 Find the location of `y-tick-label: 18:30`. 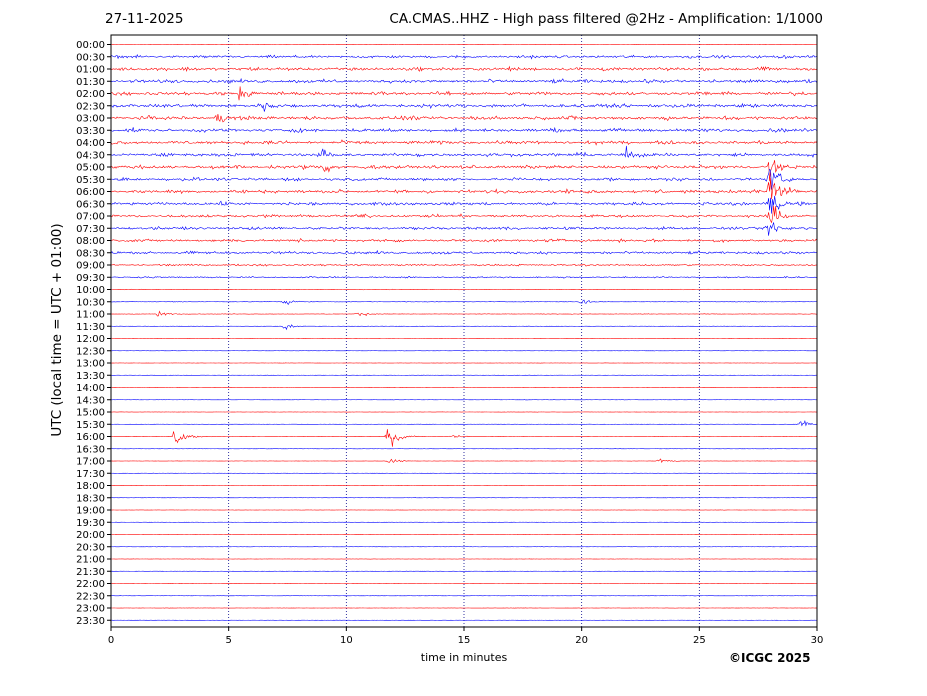

y-tick-label: 18:30 is located at coordinates (90, 498).